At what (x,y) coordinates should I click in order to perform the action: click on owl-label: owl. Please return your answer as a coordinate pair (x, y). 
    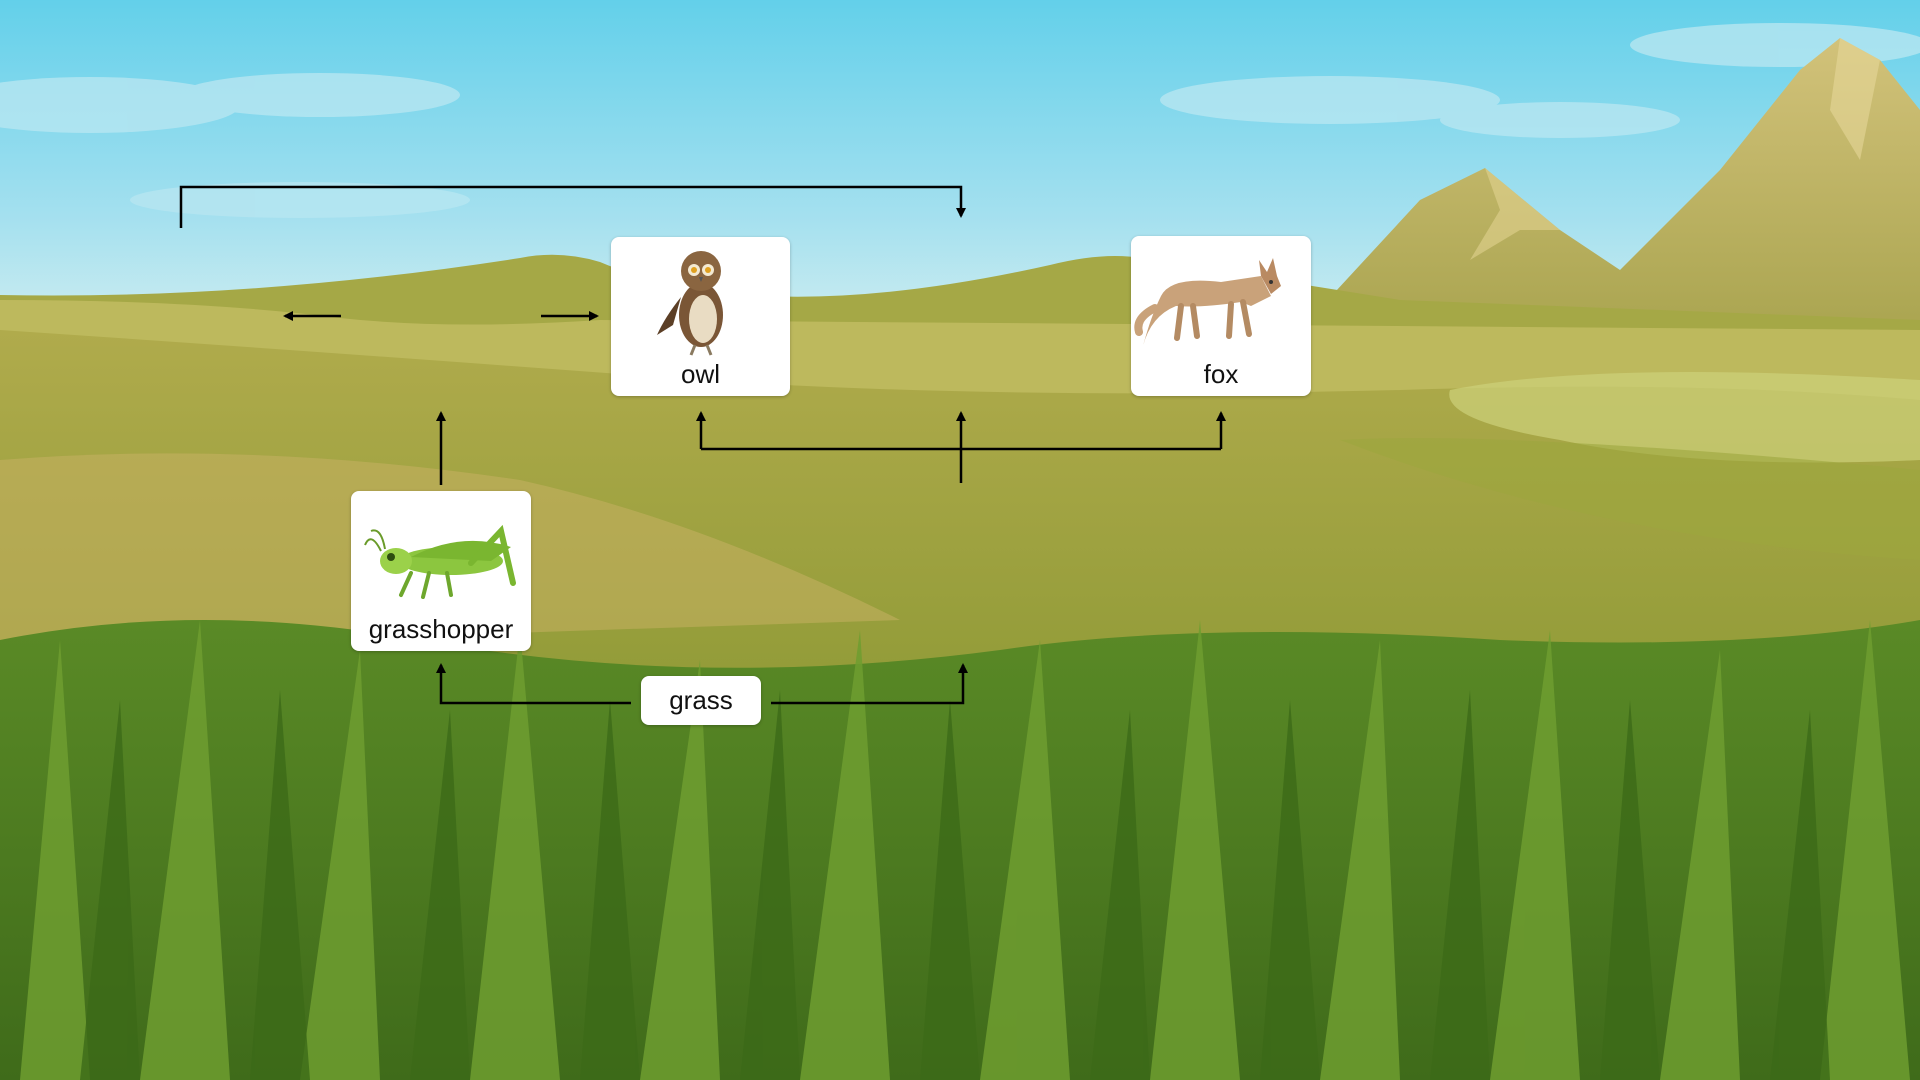
    Looking at the image, I should click on (700, 374).